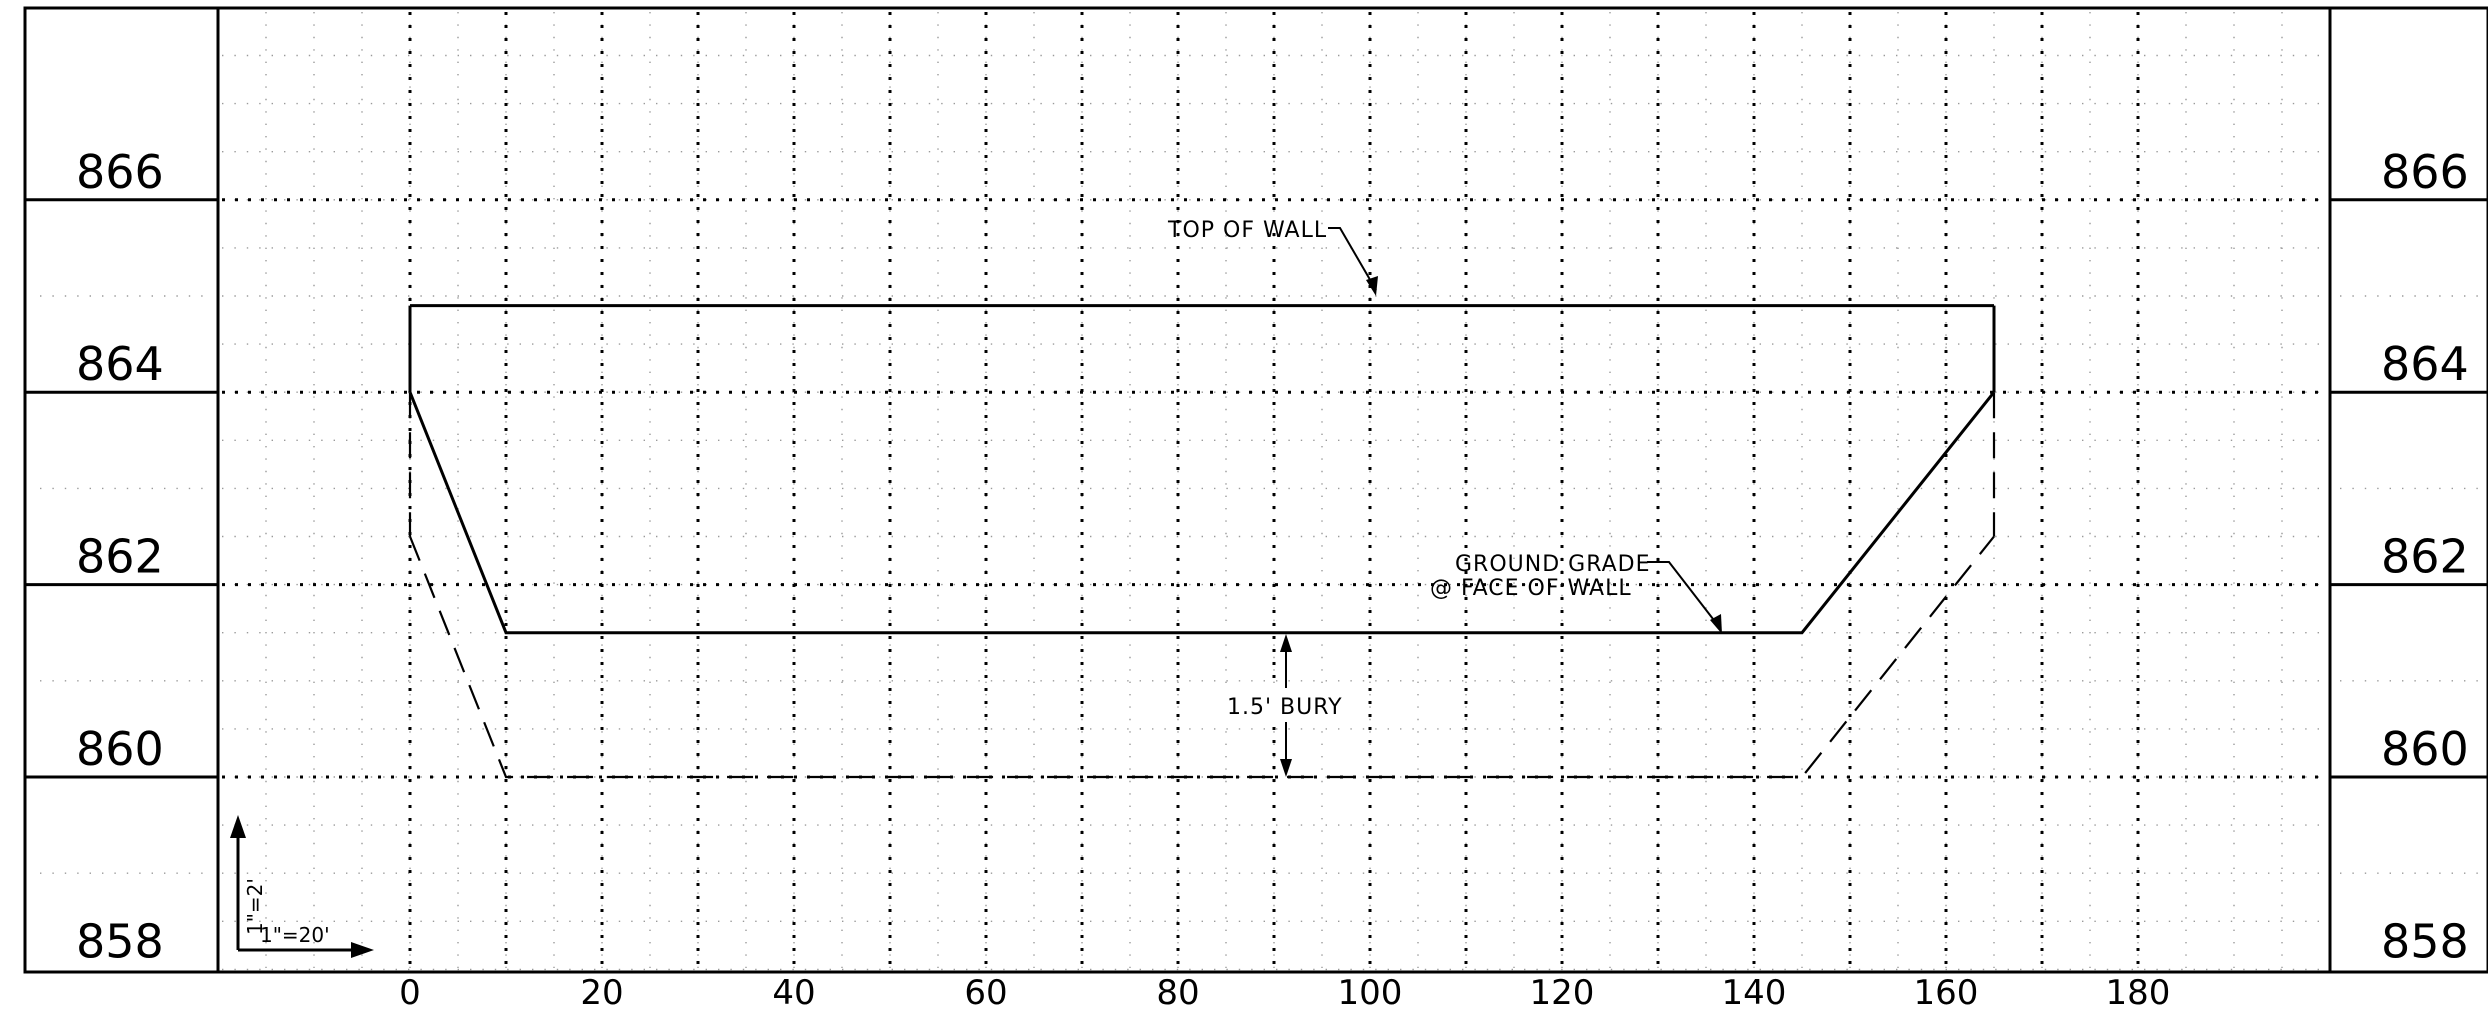 Image resolution: width=2488 pixels, height=1020 pixels. I want to click on station-label: 40, so click(793, 993).